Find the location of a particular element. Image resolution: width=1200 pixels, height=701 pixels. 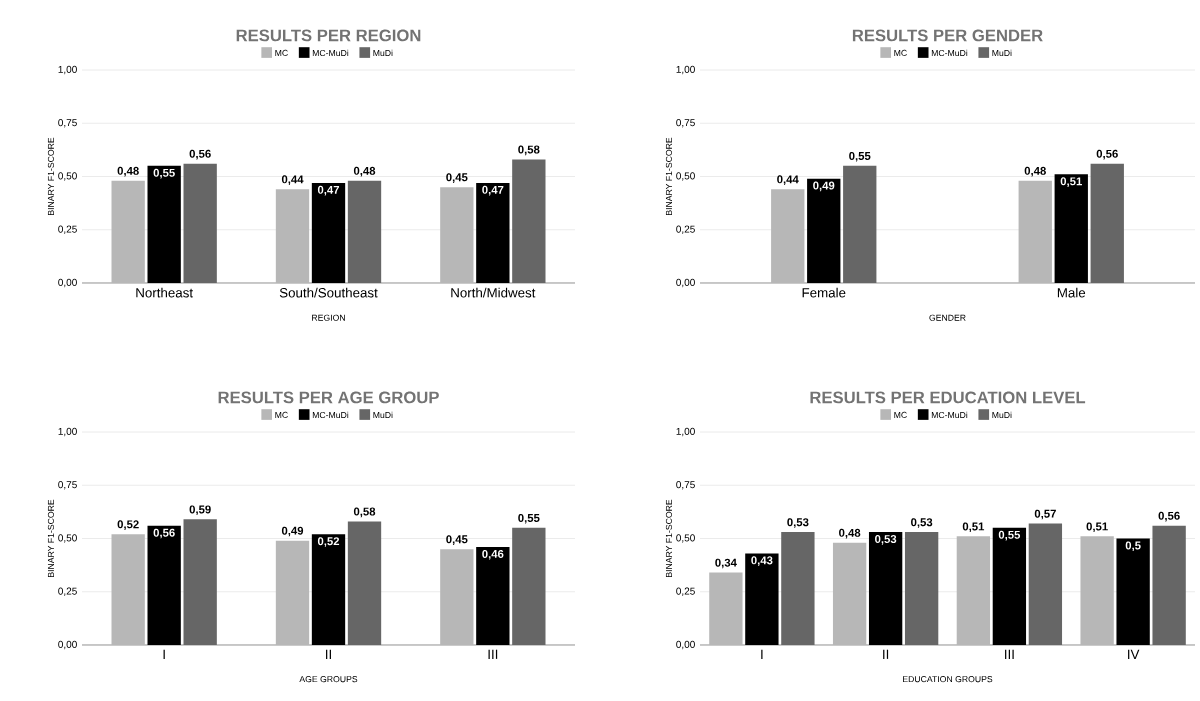

x-tick-label: South/Southeast is located at coordinates (328, 292).